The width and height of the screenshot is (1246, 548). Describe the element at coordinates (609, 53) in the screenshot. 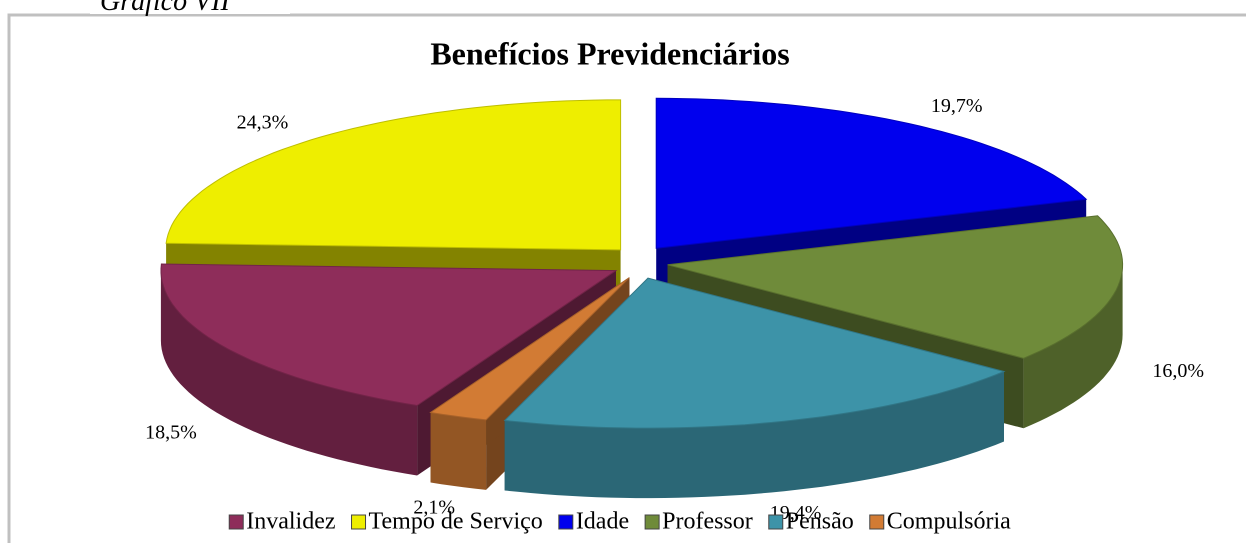

I see `chart-title: Benefícios Previdenciários` at that location.